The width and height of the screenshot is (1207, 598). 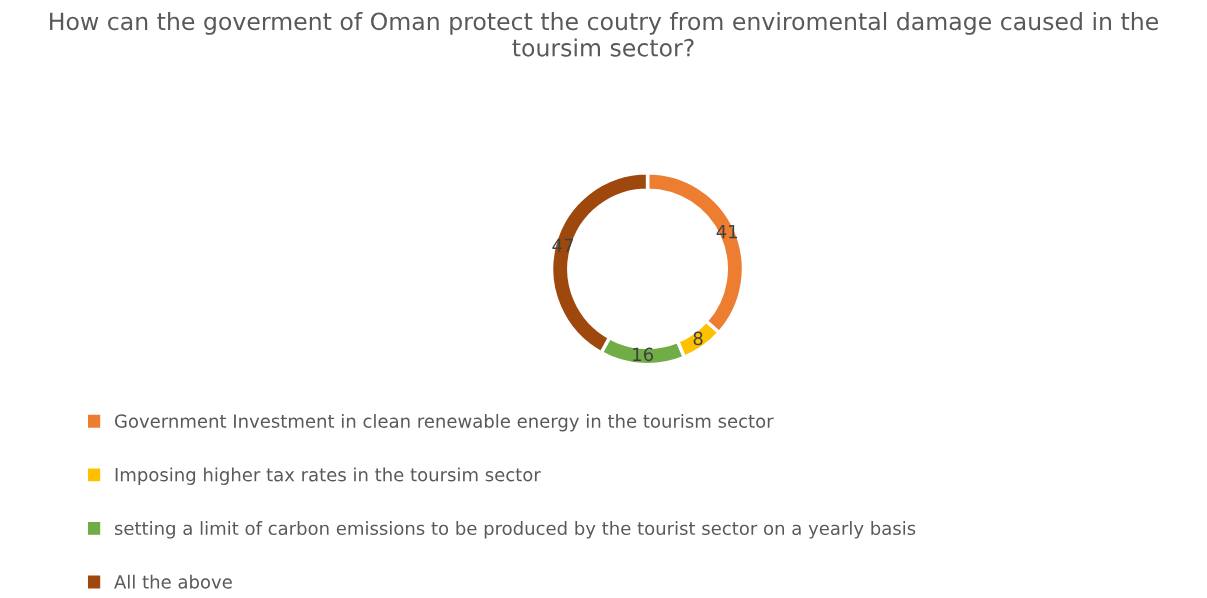 What do you see at coordinates (604, 34) in the screenshot?
I see `chart-title: How can the goverment of Oman protect the coutry from enviromental damage caused in the toursim sector?` at bounding box center [604, 34].